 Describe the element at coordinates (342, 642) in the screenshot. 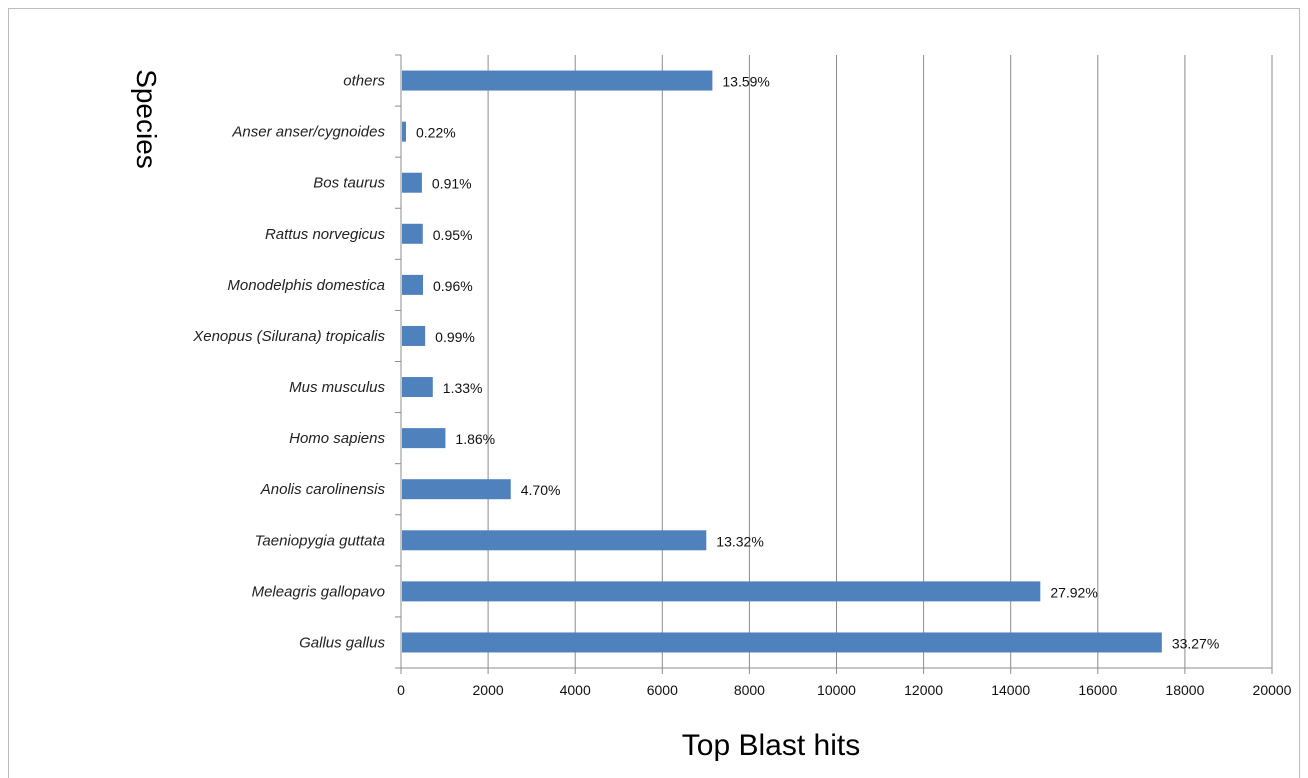

I see `category-label: Gallus gallus` at that location.